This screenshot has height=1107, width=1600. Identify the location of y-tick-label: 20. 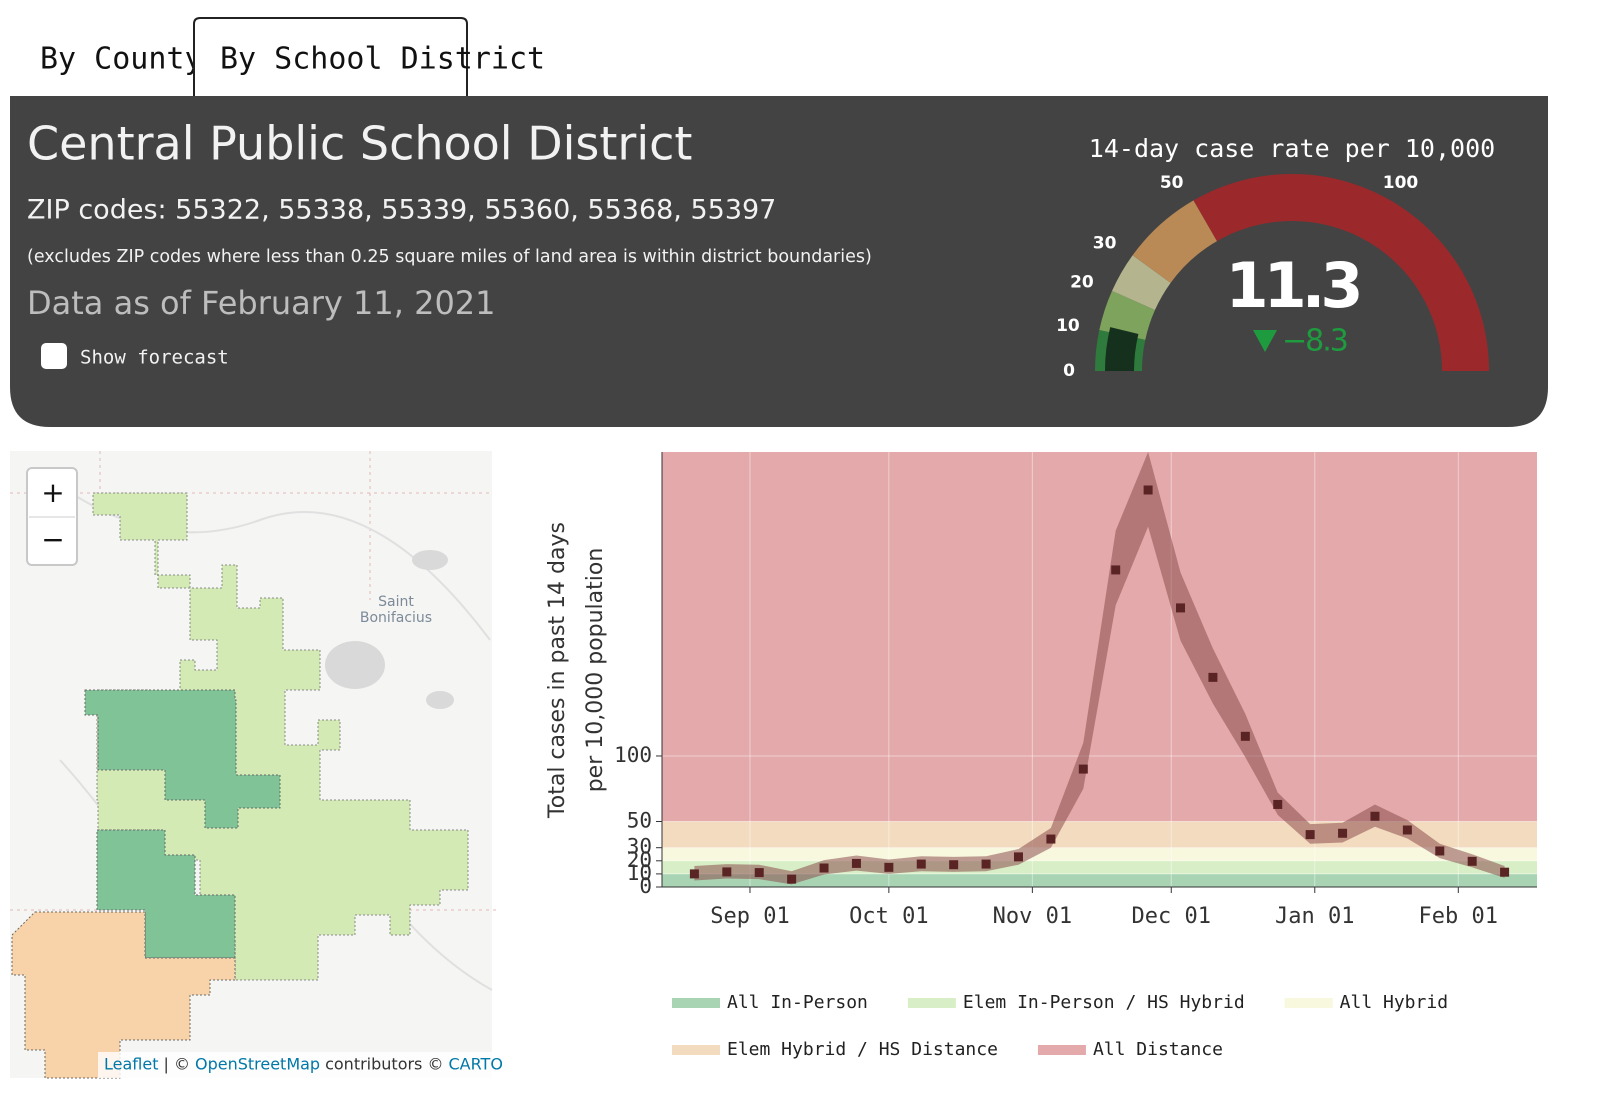
(639, 860).